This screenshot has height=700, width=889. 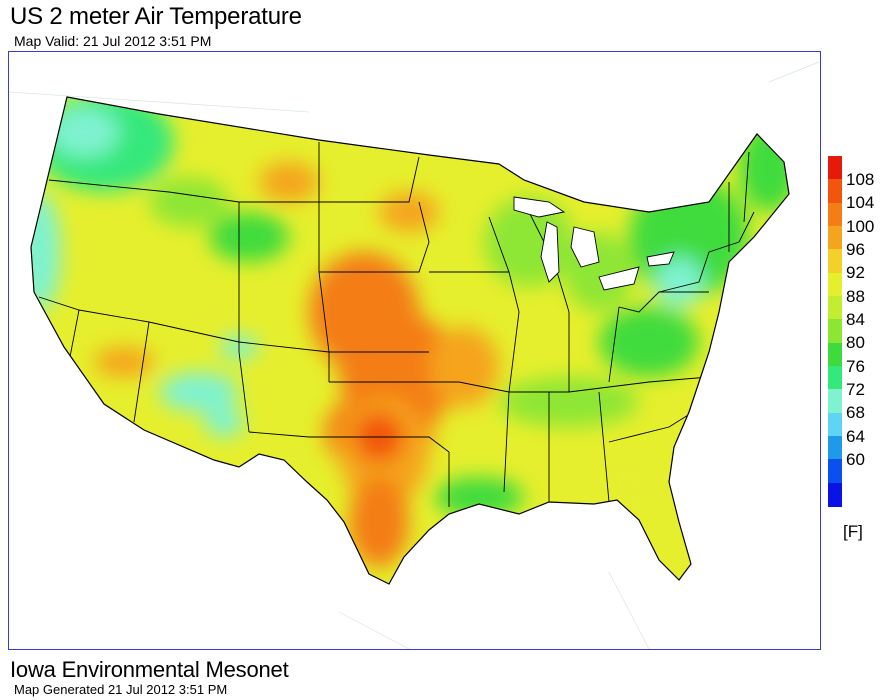 I want to click on map-valid-time: Map Valid: 21 Jul 2012 3:51 PM, so click(x=113, y=41).